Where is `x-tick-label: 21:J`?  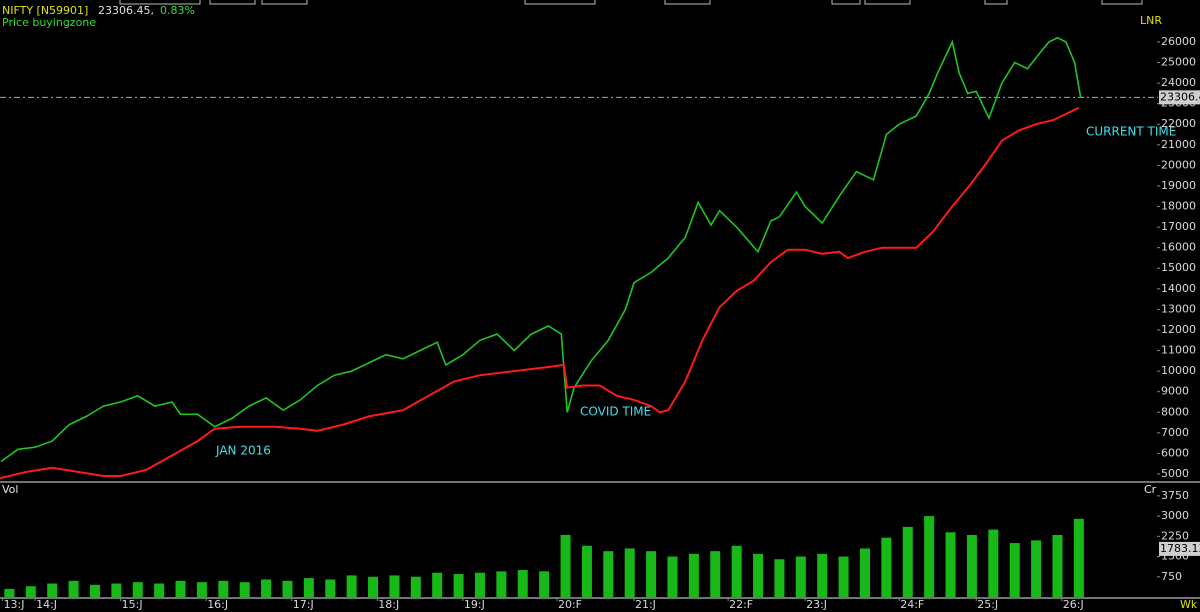
x-tick-label: 21:J is located at coordinates (645, 604).